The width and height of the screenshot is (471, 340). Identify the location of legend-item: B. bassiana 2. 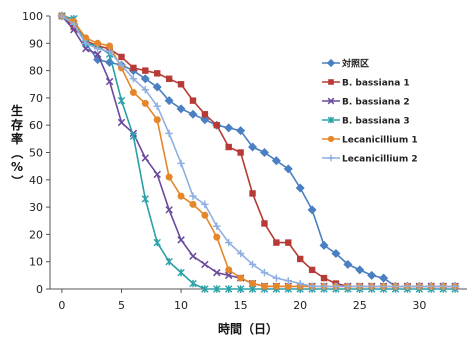
(366, 103).